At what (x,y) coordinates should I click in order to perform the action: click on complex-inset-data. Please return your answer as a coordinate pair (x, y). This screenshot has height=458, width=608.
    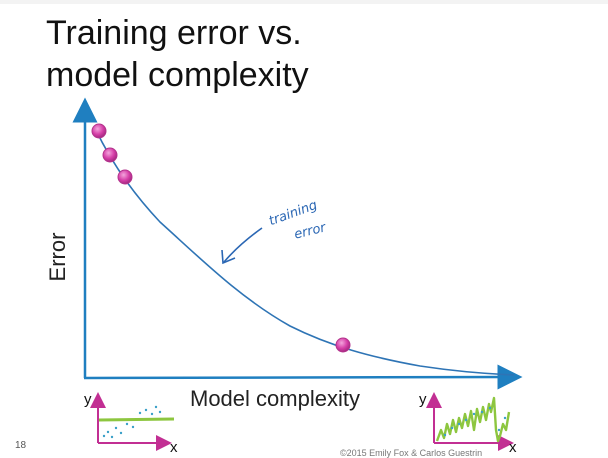
    Looking at the image, I should click on (475, 421).